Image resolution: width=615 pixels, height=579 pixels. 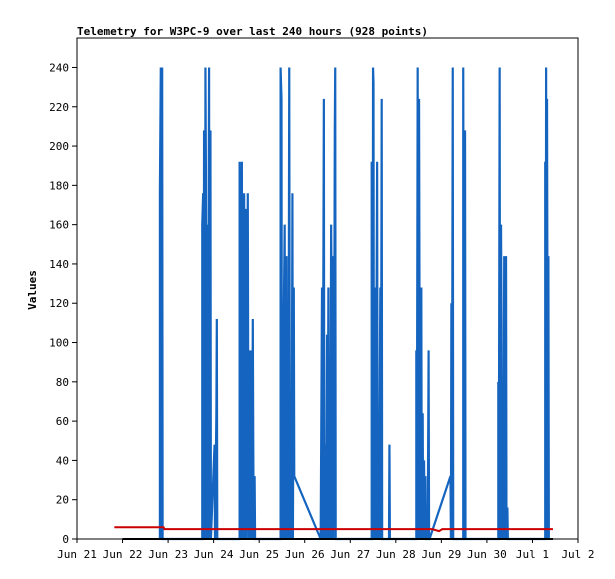 I want to click on x-tick-label: Jun 23, so click(x=168, y=554).